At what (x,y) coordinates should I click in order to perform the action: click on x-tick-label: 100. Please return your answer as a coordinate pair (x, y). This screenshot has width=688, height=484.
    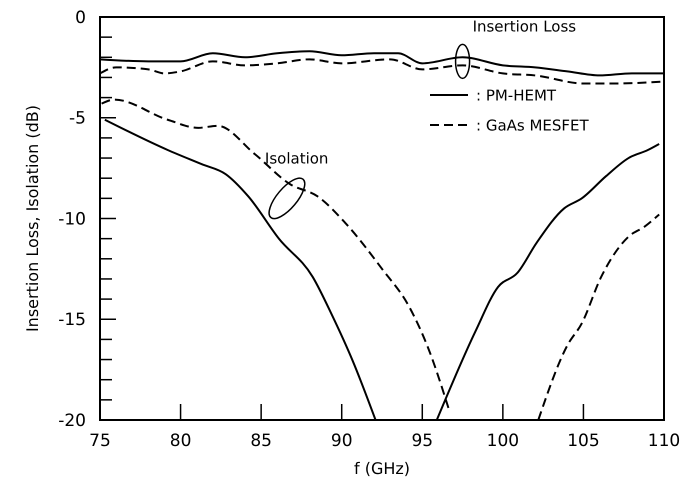
    Looking at the image, I should click on (503, 441).